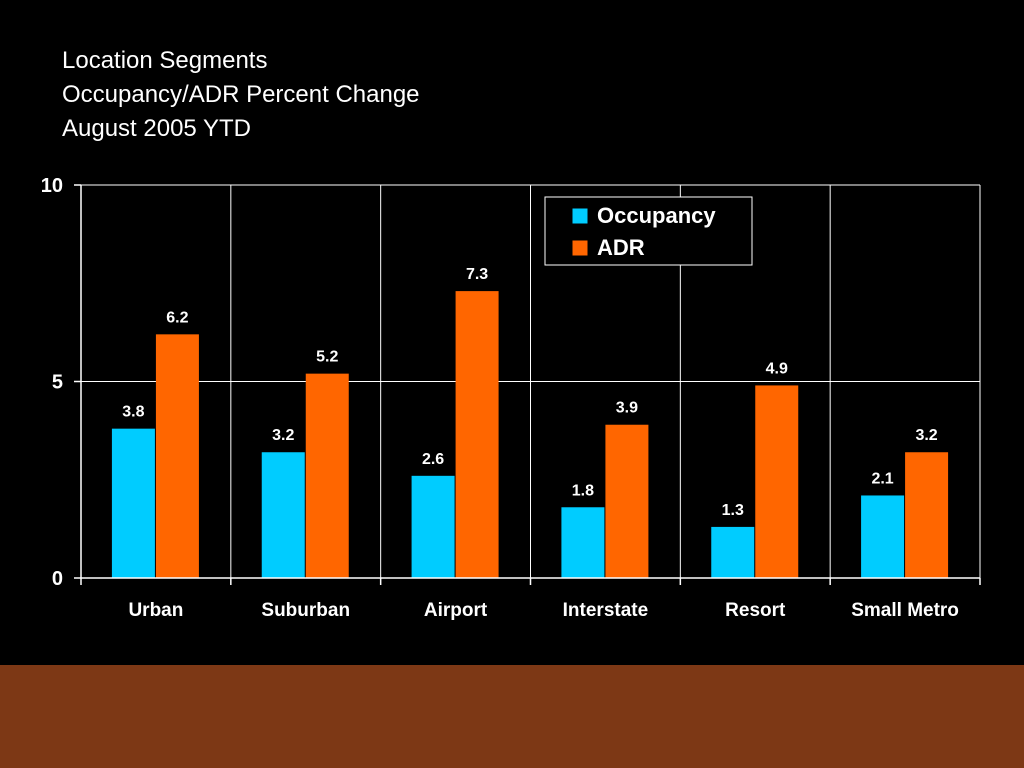 The image size is (1024, 768). I want to click on footer-band, so click(512, 716).